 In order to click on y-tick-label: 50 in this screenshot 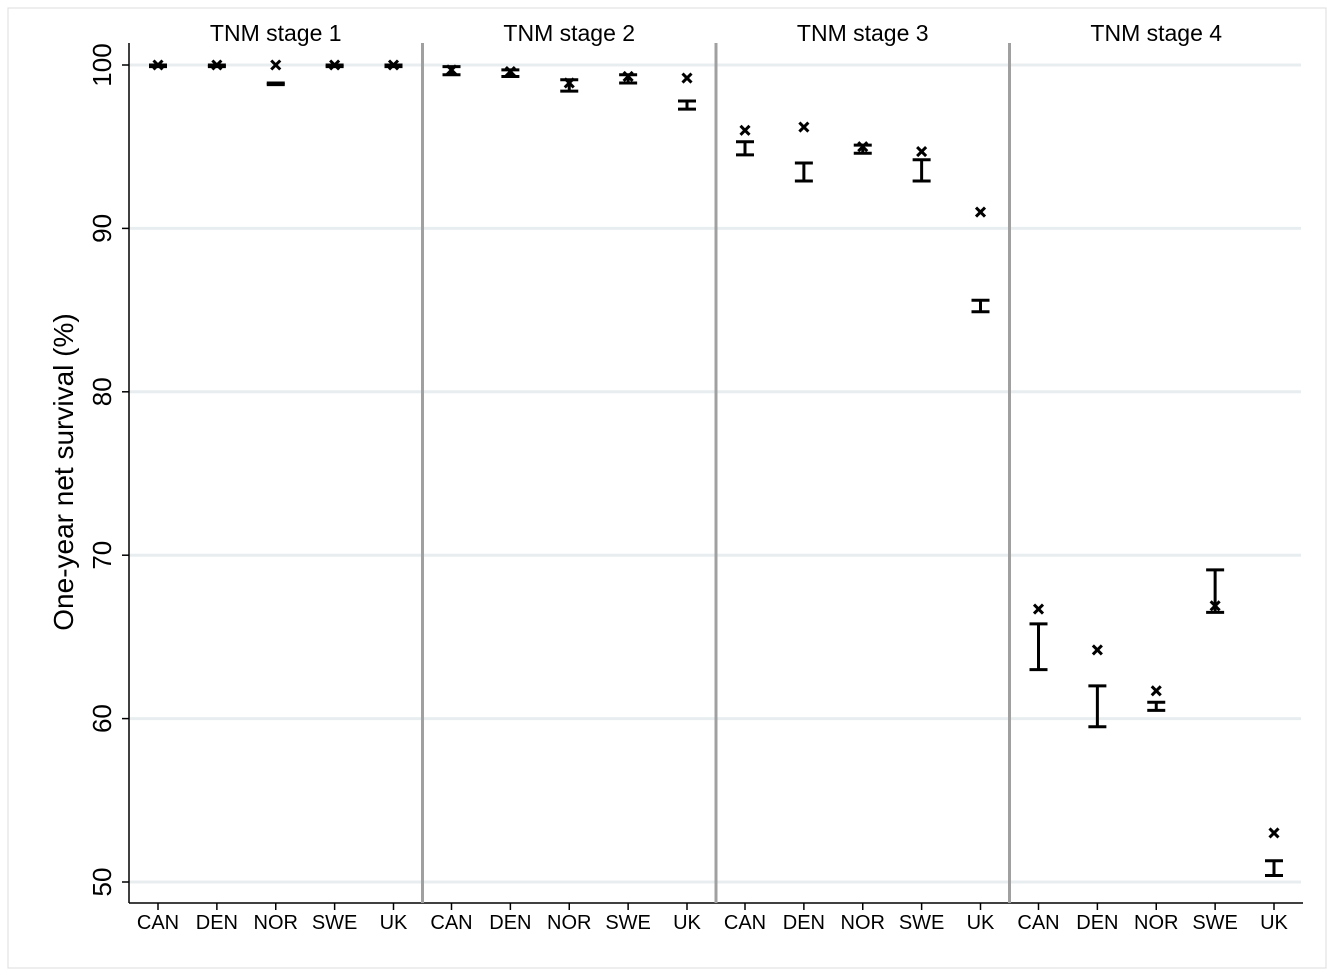, I will do `click(102, 882)`.